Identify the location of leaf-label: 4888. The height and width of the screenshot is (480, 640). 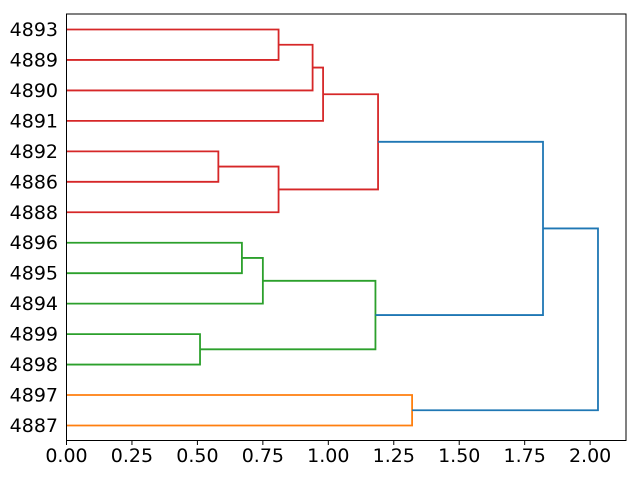
(34, 213).